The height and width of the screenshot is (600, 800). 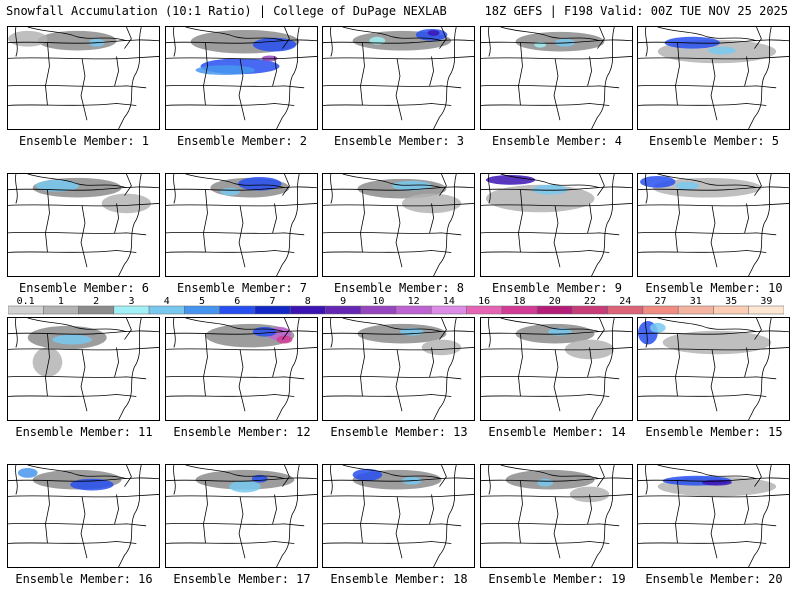 What do you see at coordinates (484, 301) in the screenshot?
I see `color-scale-label: 16` at bounding box center [484, 301].